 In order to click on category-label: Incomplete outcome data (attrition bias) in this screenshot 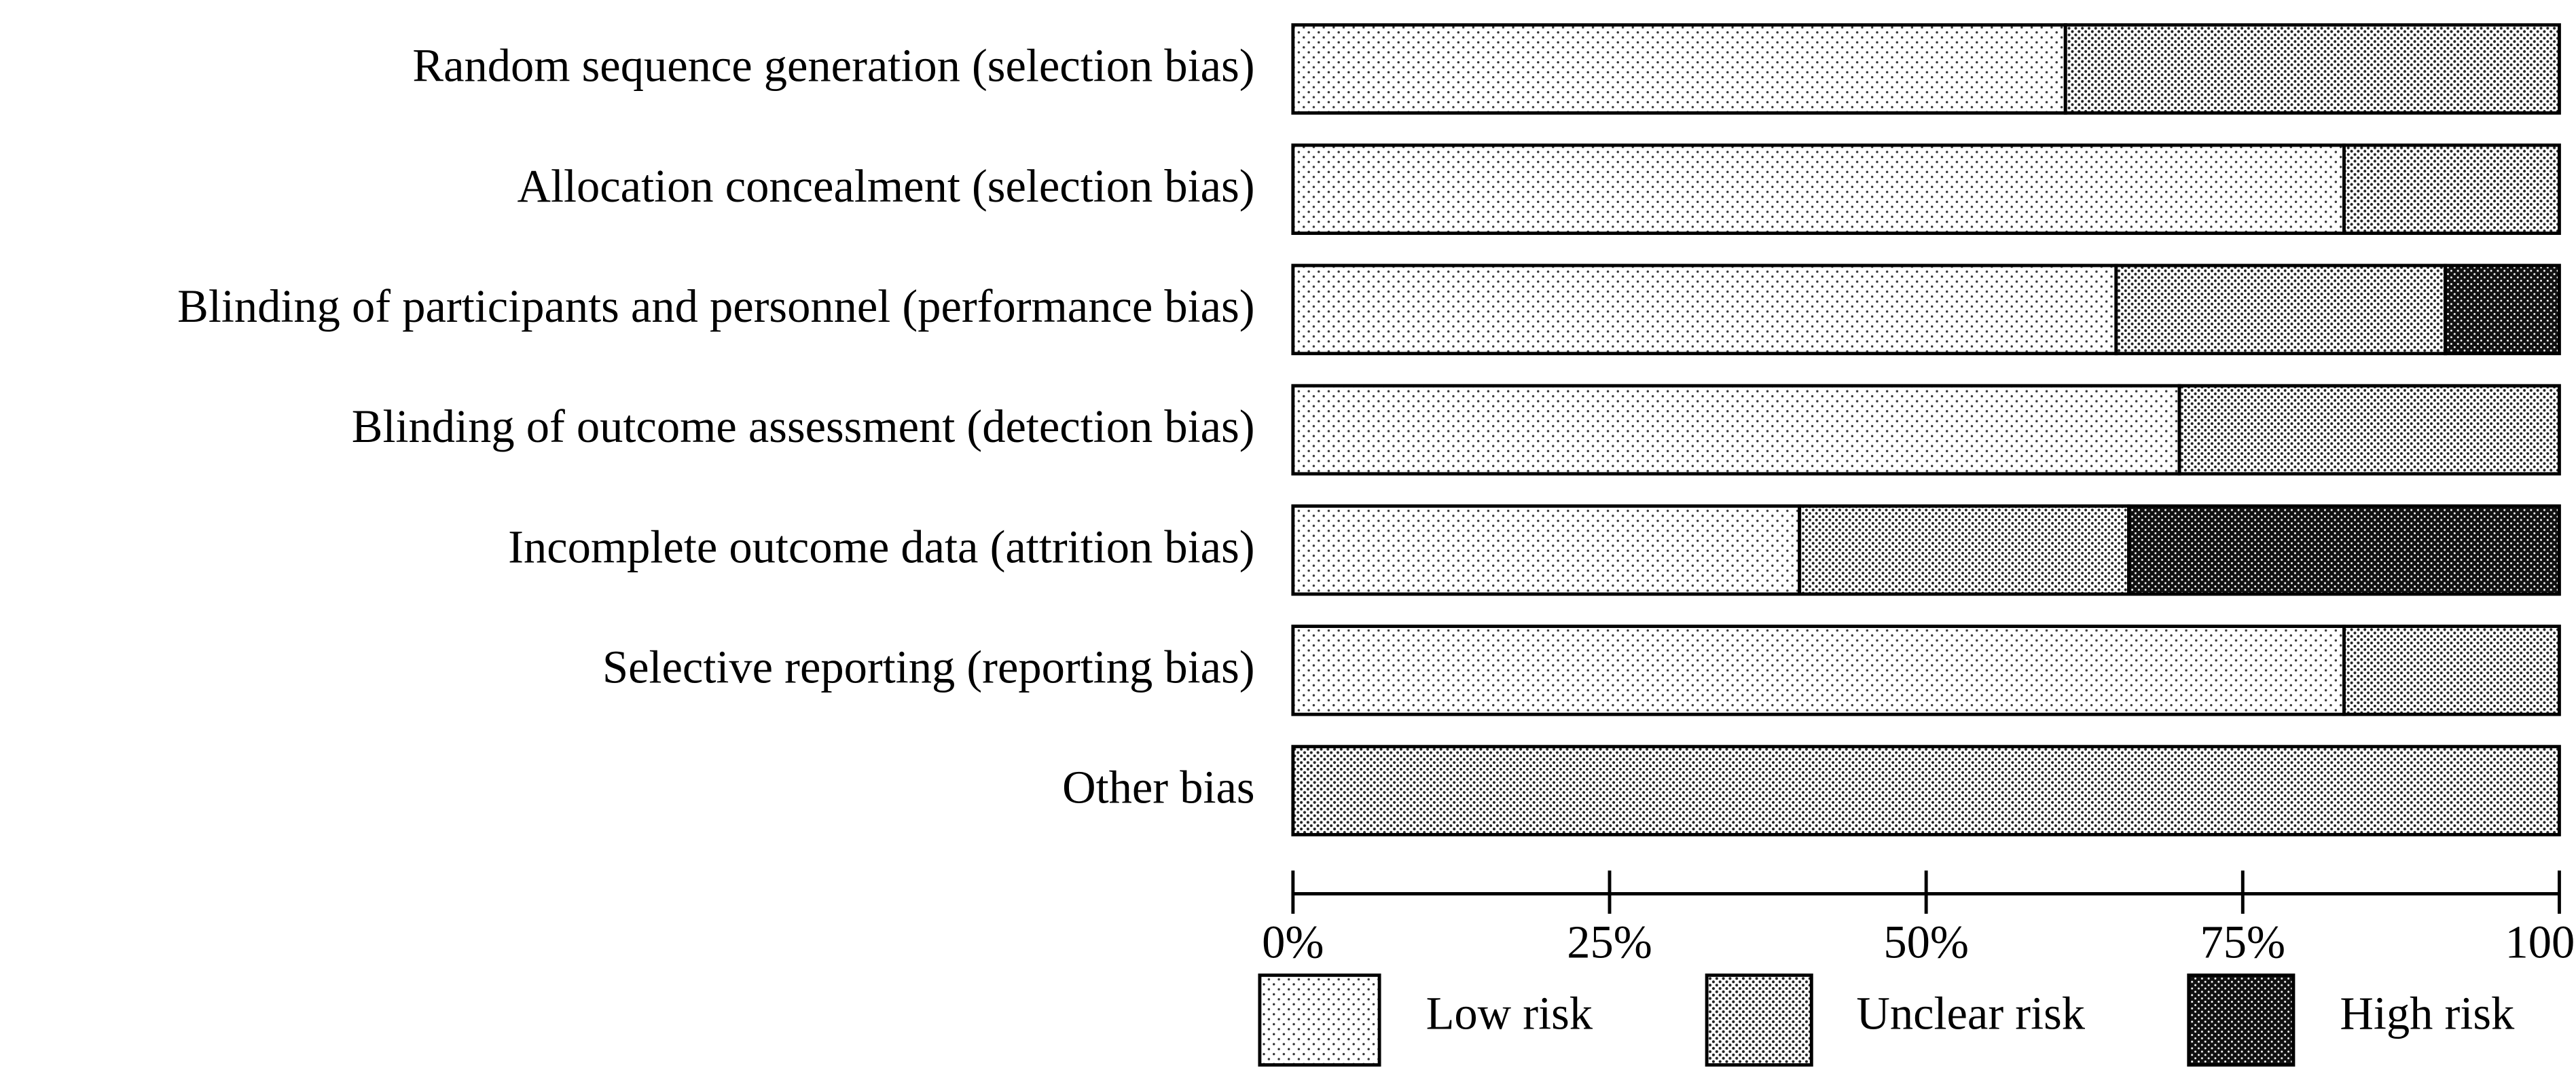, I will do `click(881, 546)`.